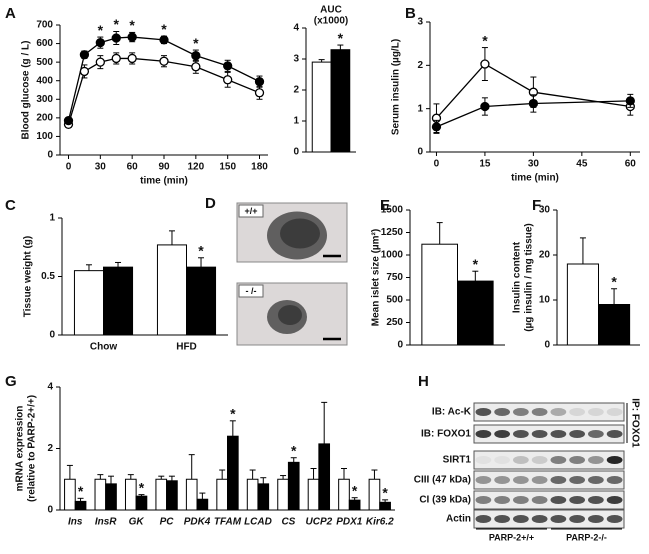 The height and width of the screenshot is (554, 649). I want to click on panel-label: C, so click(10, 205).